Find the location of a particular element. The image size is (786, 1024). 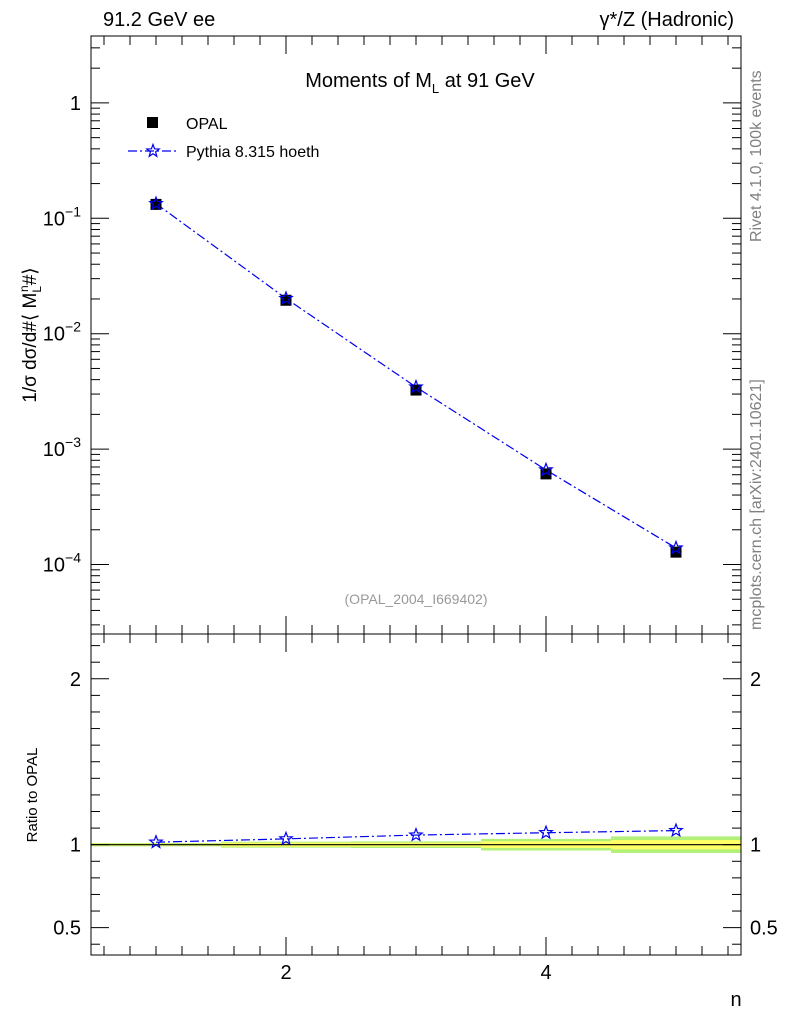

ratio-y-axis-label: Ratio to OPAL is located at coordinates (32, 795).